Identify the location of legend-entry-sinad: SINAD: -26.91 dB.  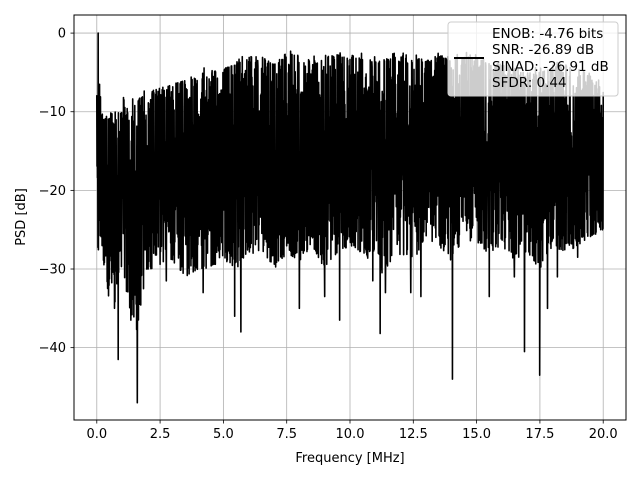
(550, 67).